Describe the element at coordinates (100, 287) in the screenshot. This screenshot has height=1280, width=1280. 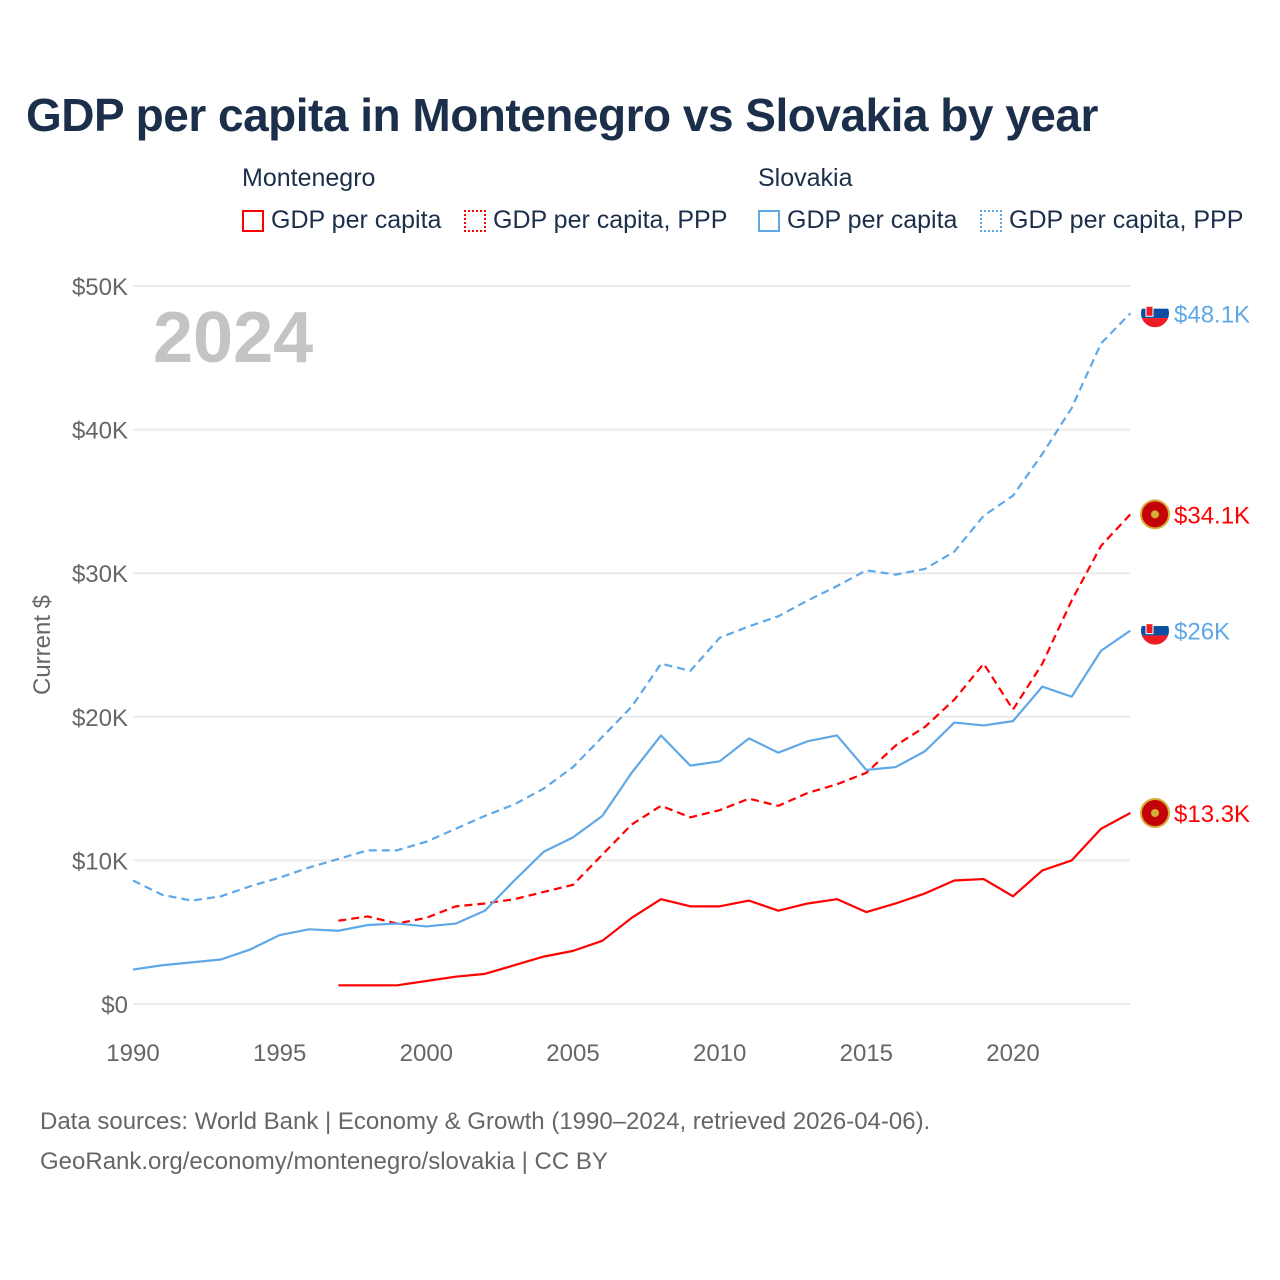
I see `y-tick-label: $50K` at that location.